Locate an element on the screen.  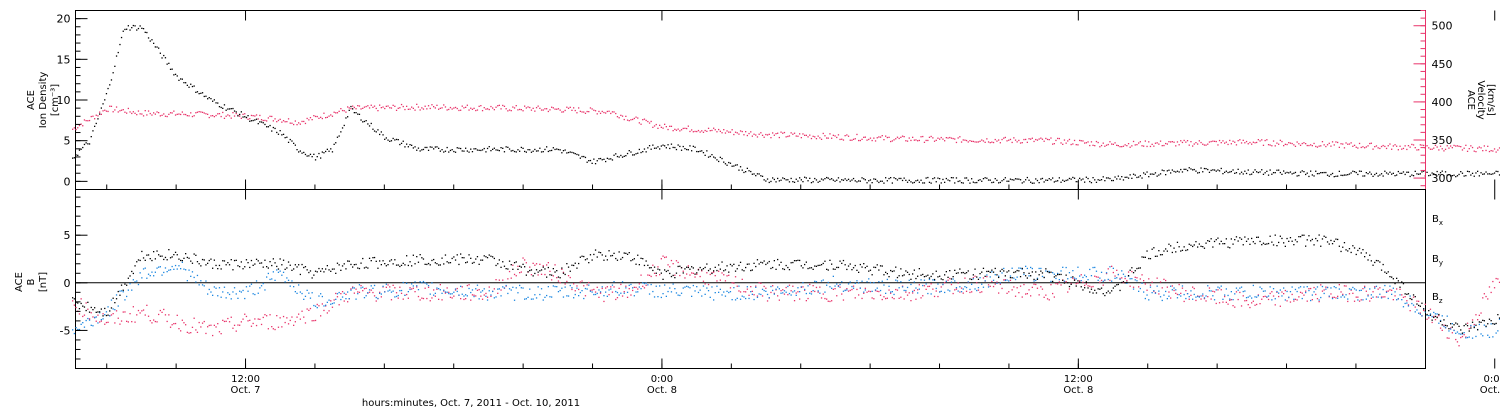
top-right-tick-label: 500 is located at coordinates (1442, 26).